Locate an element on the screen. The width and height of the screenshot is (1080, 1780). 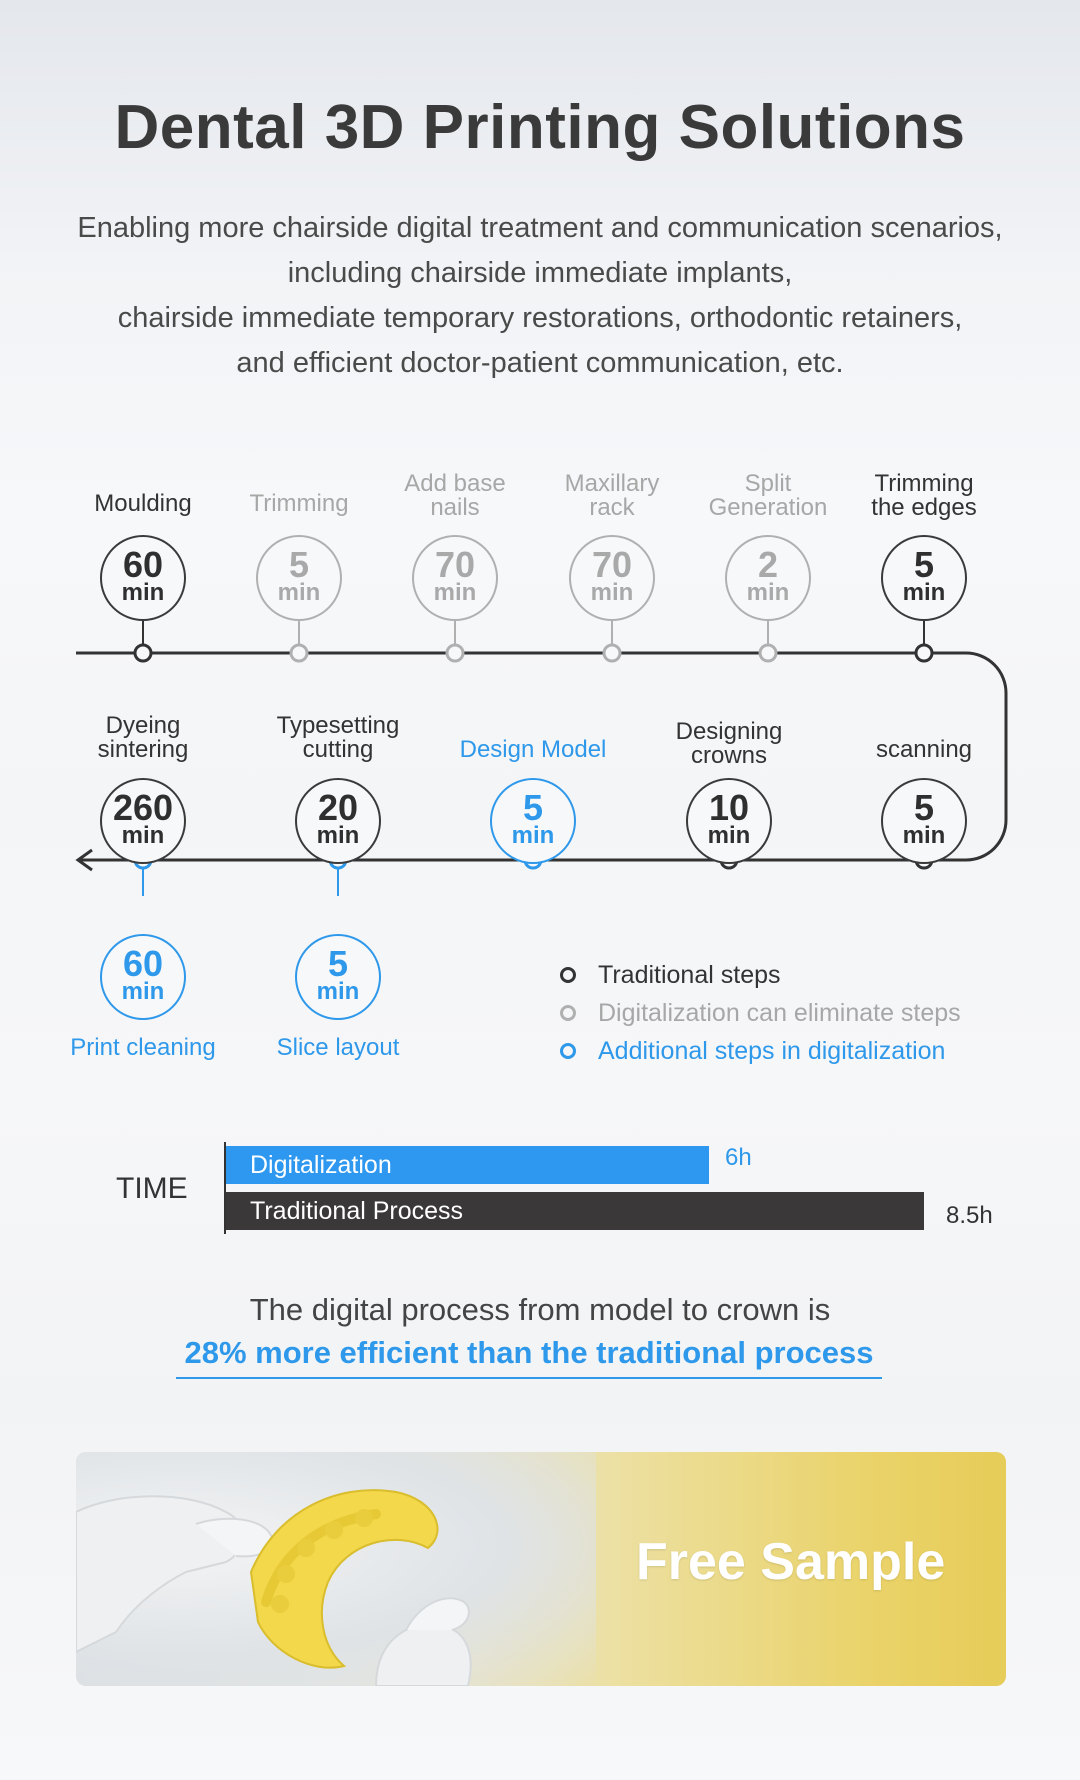
flow-arrow-head is located at coordinates (84, 860).